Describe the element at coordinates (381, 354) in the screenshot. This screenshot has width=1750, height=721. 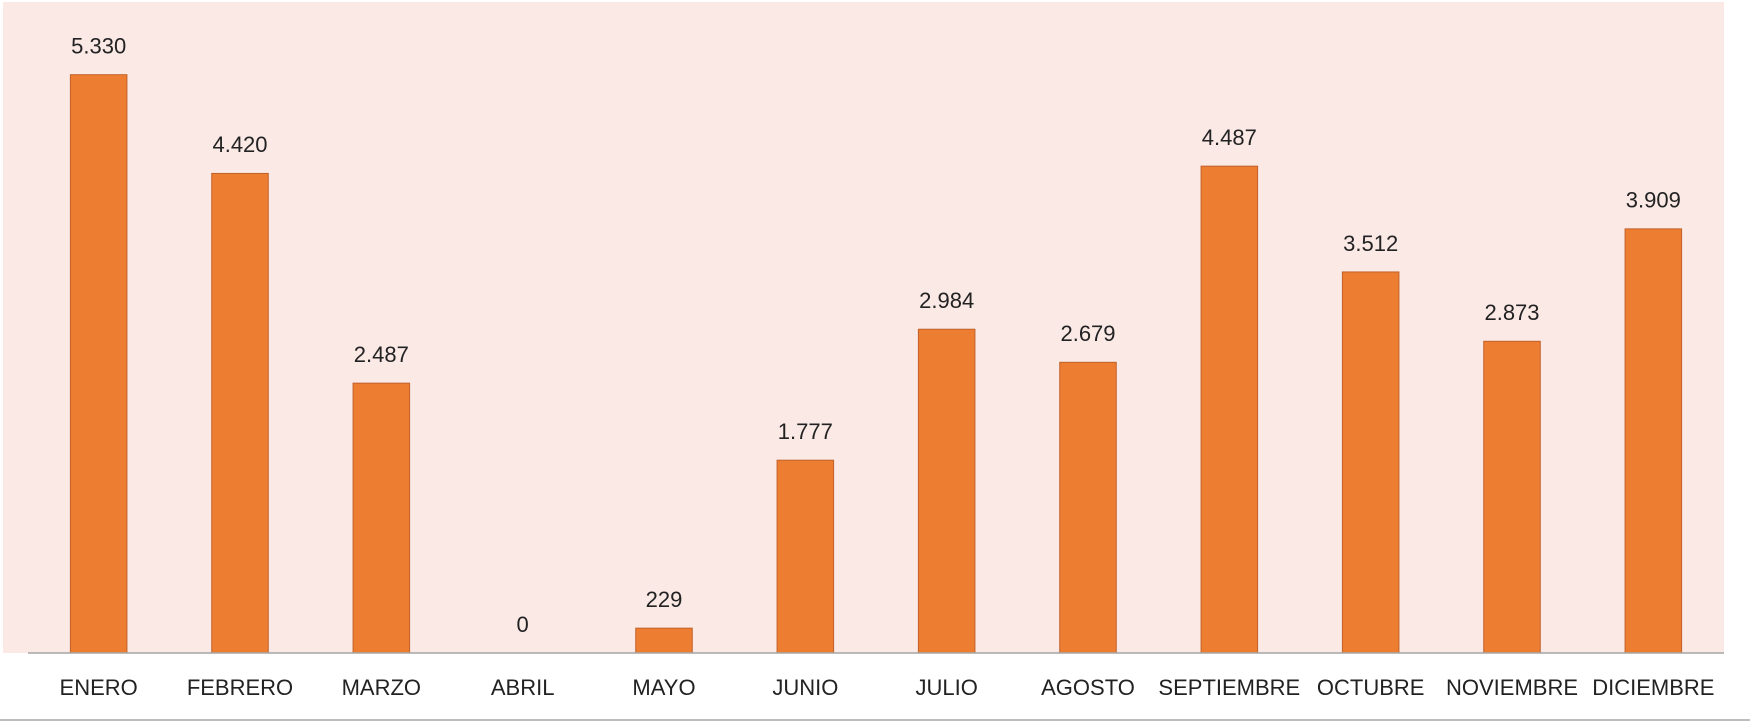
I see `data-label: 2.487` at that location.